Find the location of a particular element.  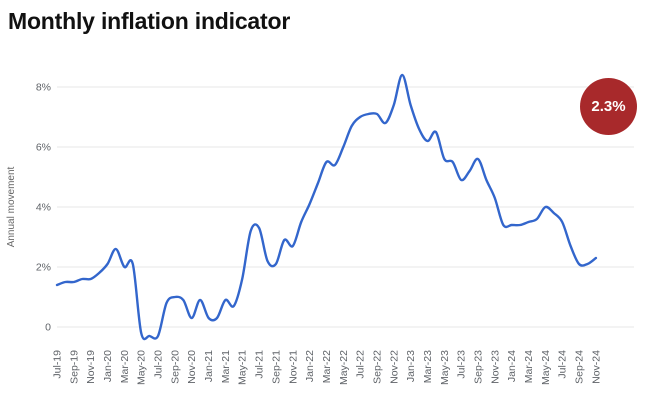

x-tick-label: Nov-23 is located at coordinates (495, 367).